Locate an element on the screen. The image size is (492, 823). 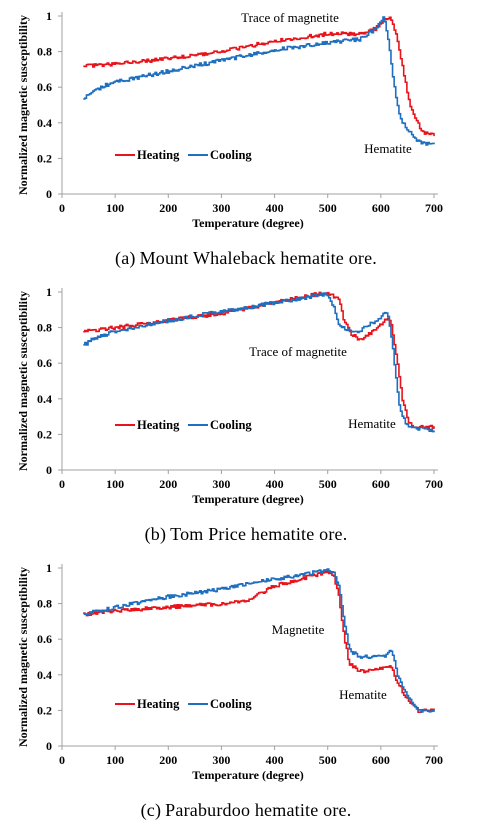
chart-b-caption-text: Tom Price hematite ore. is located at coordinates (259, 534).